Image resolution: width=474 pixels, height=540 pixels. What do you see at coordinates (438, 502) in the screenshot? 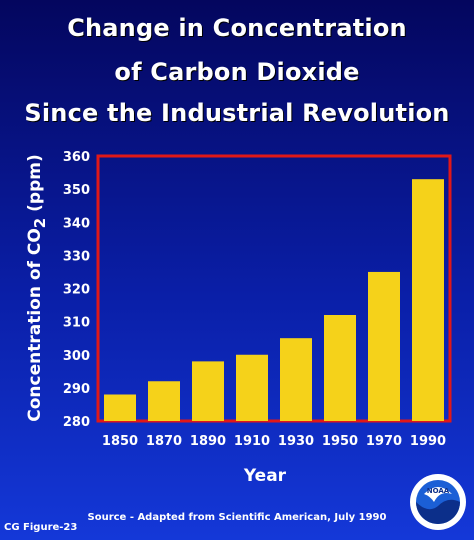
I see `noaa-logo-icon: NOAA` at bounding box center [438, 502].